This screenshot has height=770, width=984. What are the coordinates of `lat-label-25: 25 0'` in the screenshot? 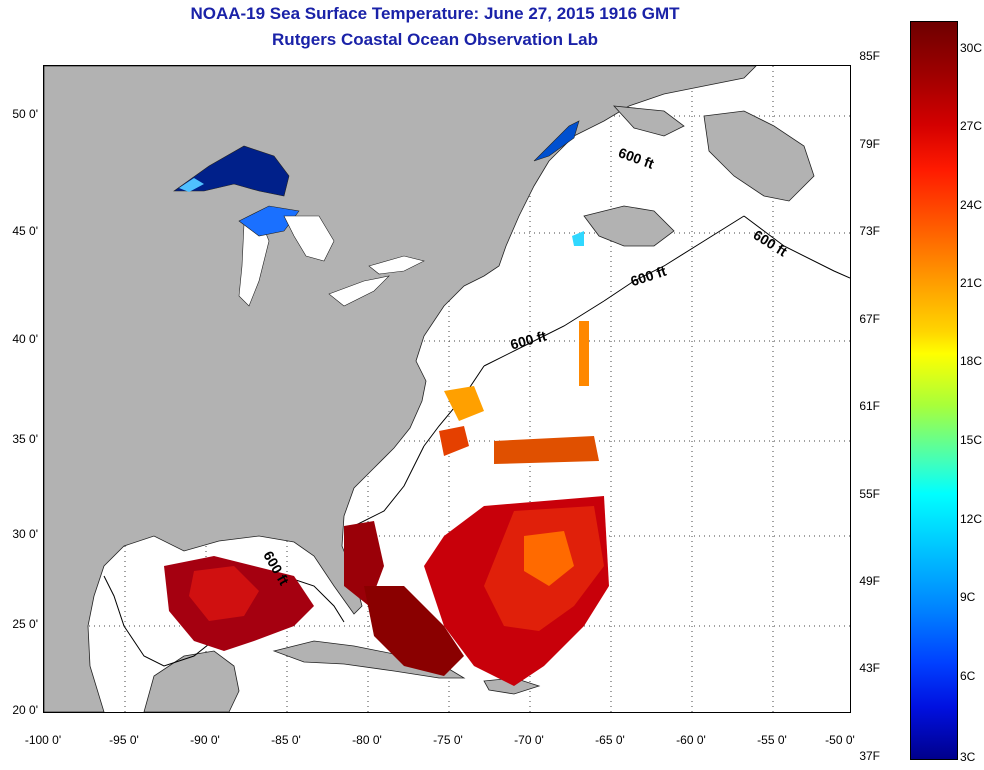 It's located at (25, 624).